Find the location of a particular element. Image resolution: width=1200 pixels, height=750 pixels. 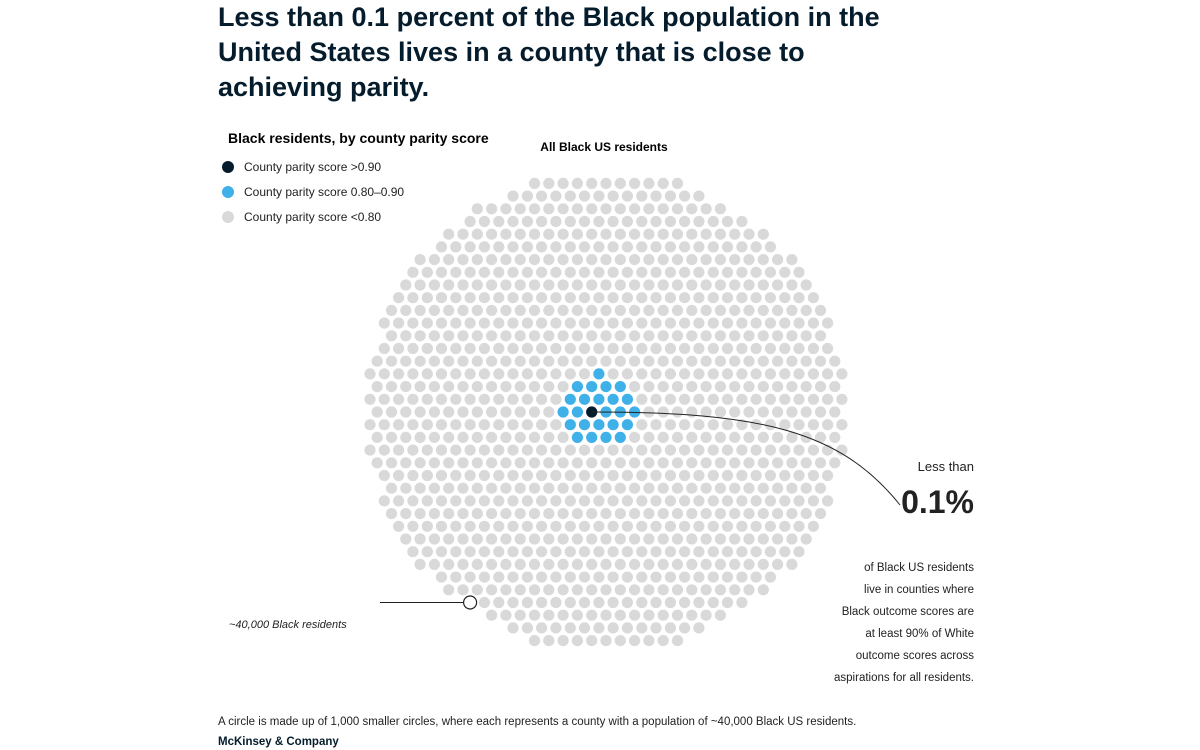

legend-item-low: County parity score <0.80 is located at coordinates (355, 216).